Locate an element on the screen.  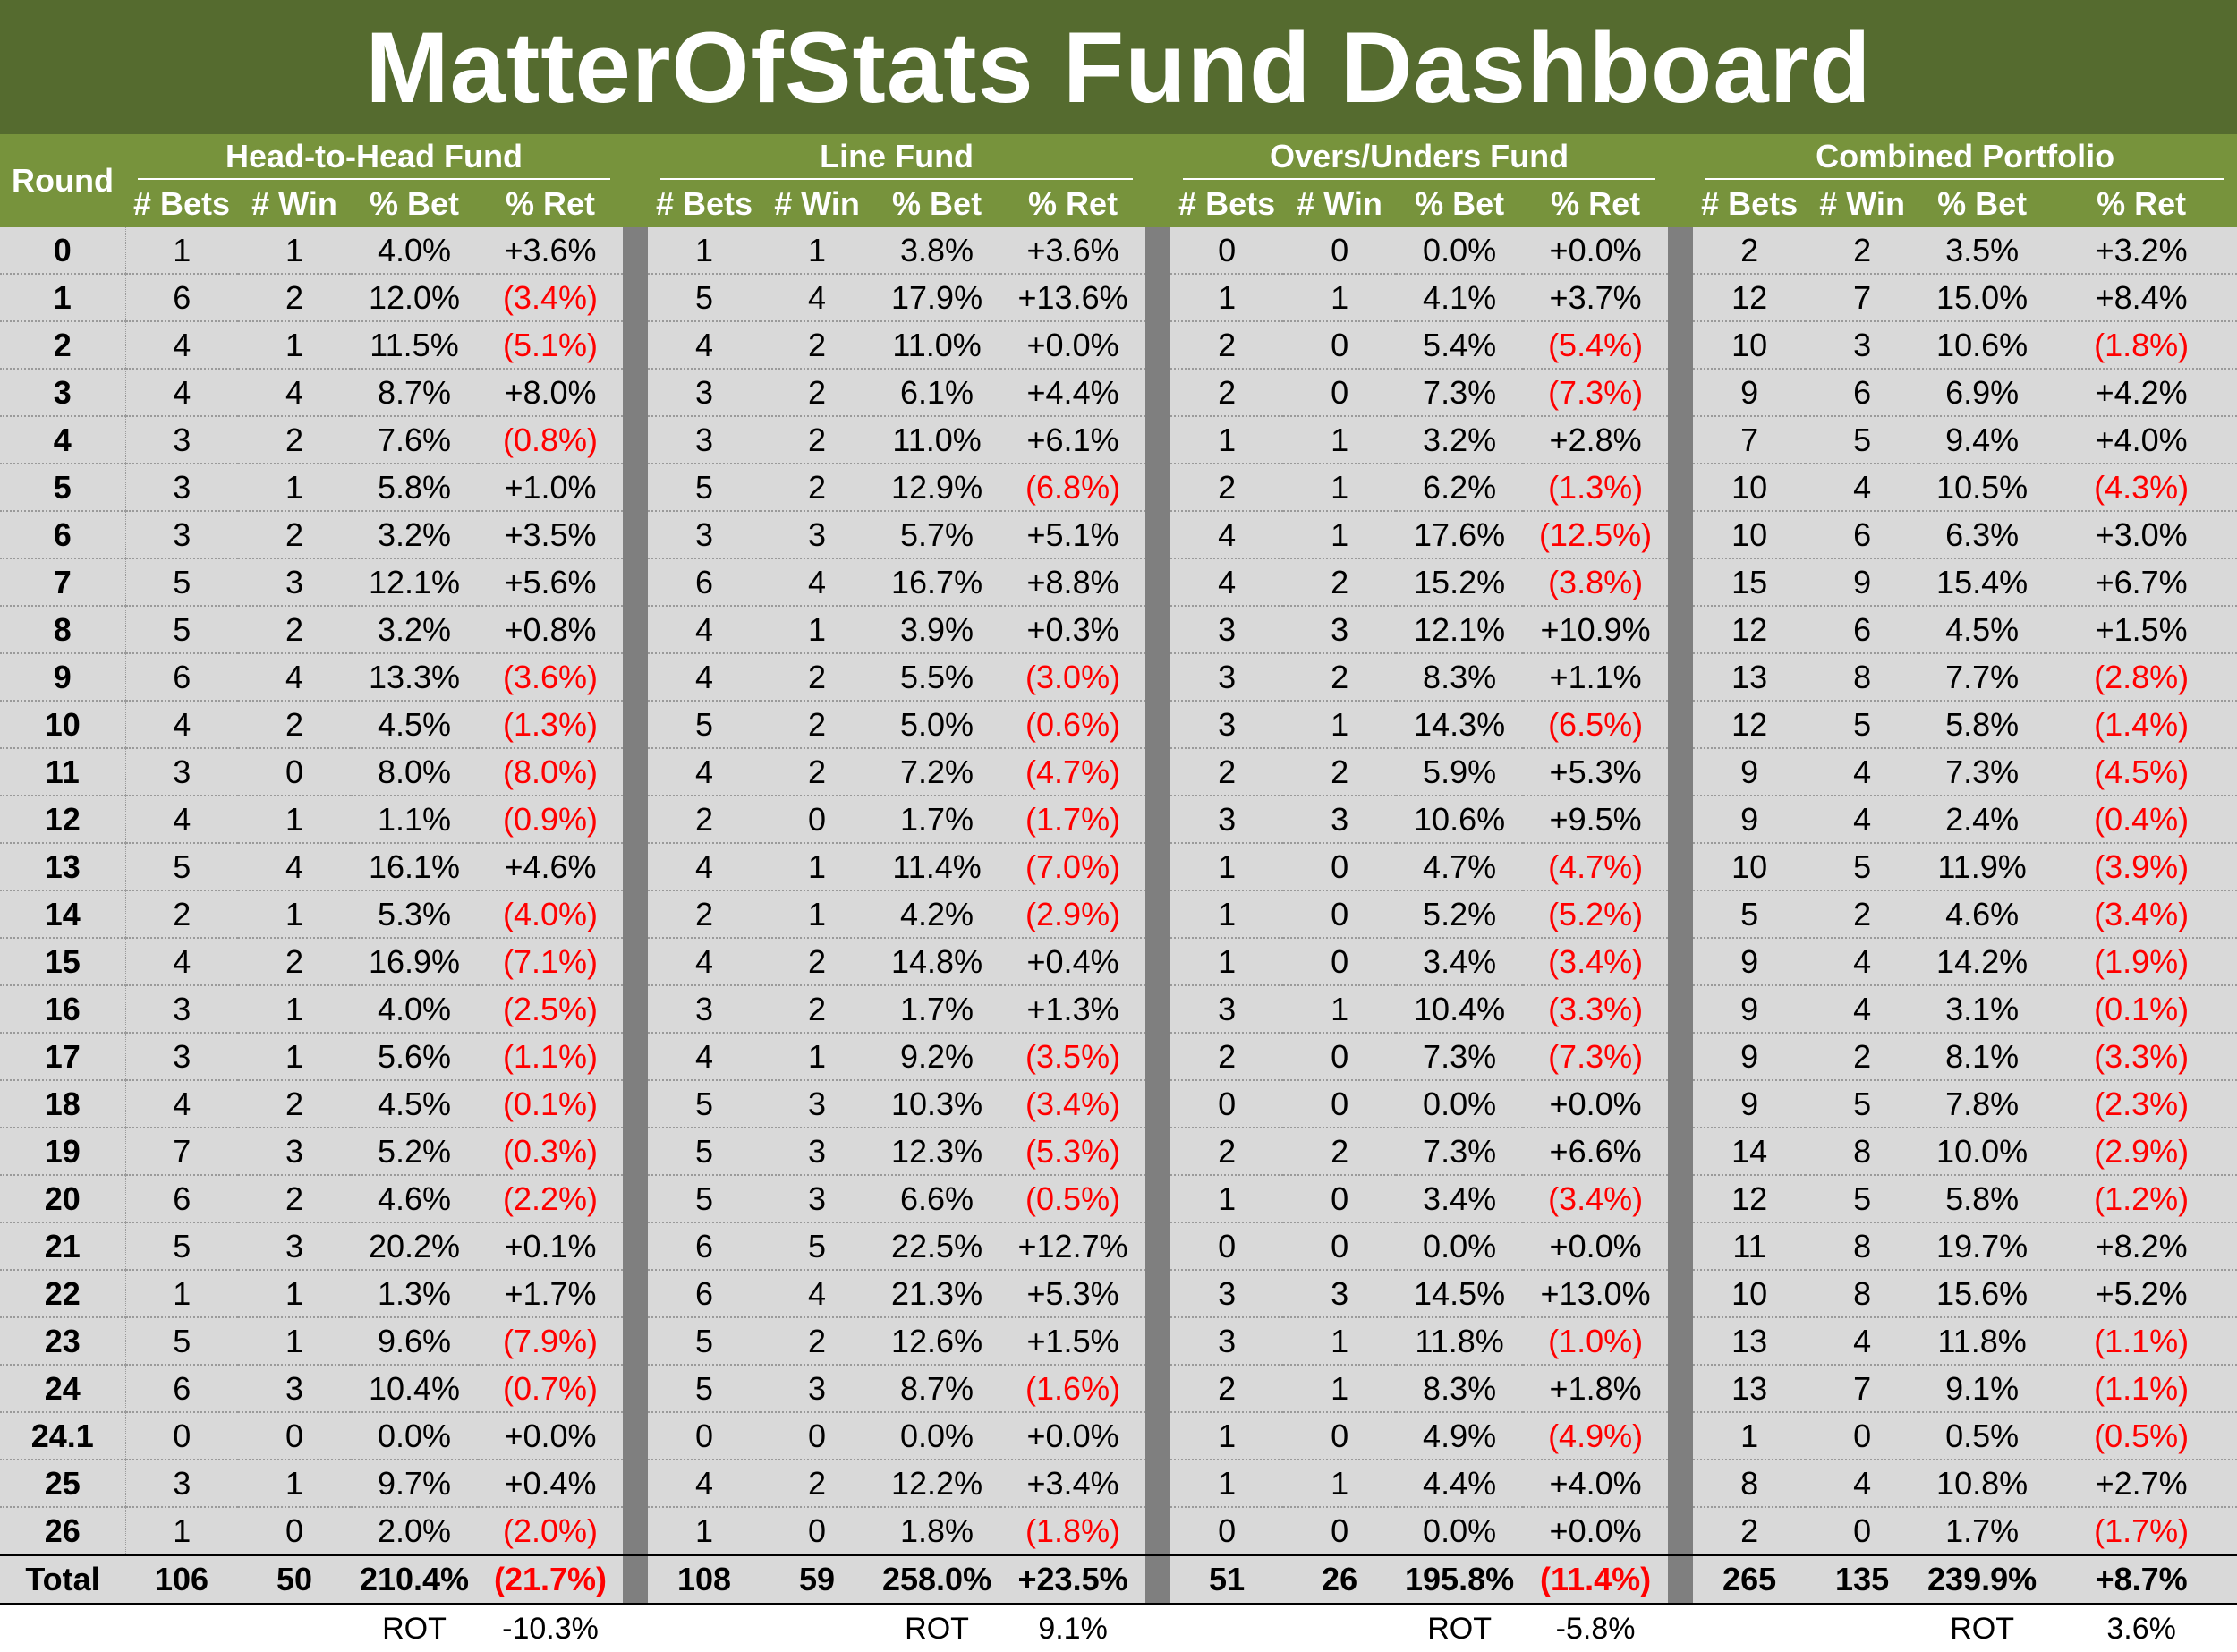
cell-head-to-head-fund-bet: 16.1% is located at coordinates (414, 866).